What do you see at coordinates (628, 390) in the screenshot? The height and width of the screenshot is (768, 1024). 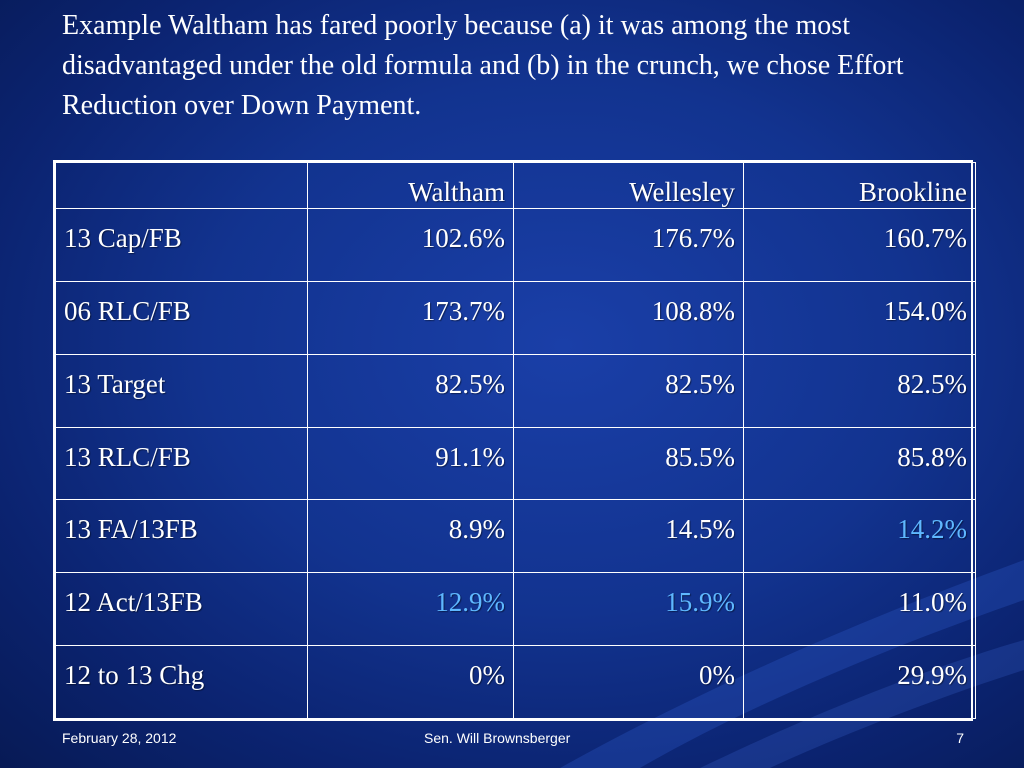 I see `cell-wellesley: 82.5%` at bounding box center [628, 390].